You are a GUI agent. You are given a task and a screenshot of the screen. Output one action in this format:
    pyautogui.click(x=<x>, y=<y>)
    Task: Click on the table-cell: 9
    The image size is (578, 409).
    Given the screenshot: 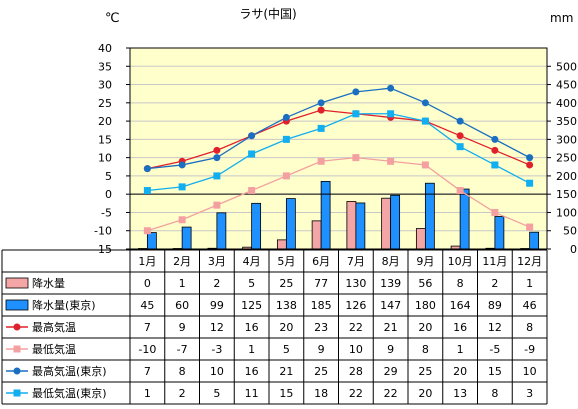 What is the action you would take?
    pyautogui.click(x=182, y=327)
    